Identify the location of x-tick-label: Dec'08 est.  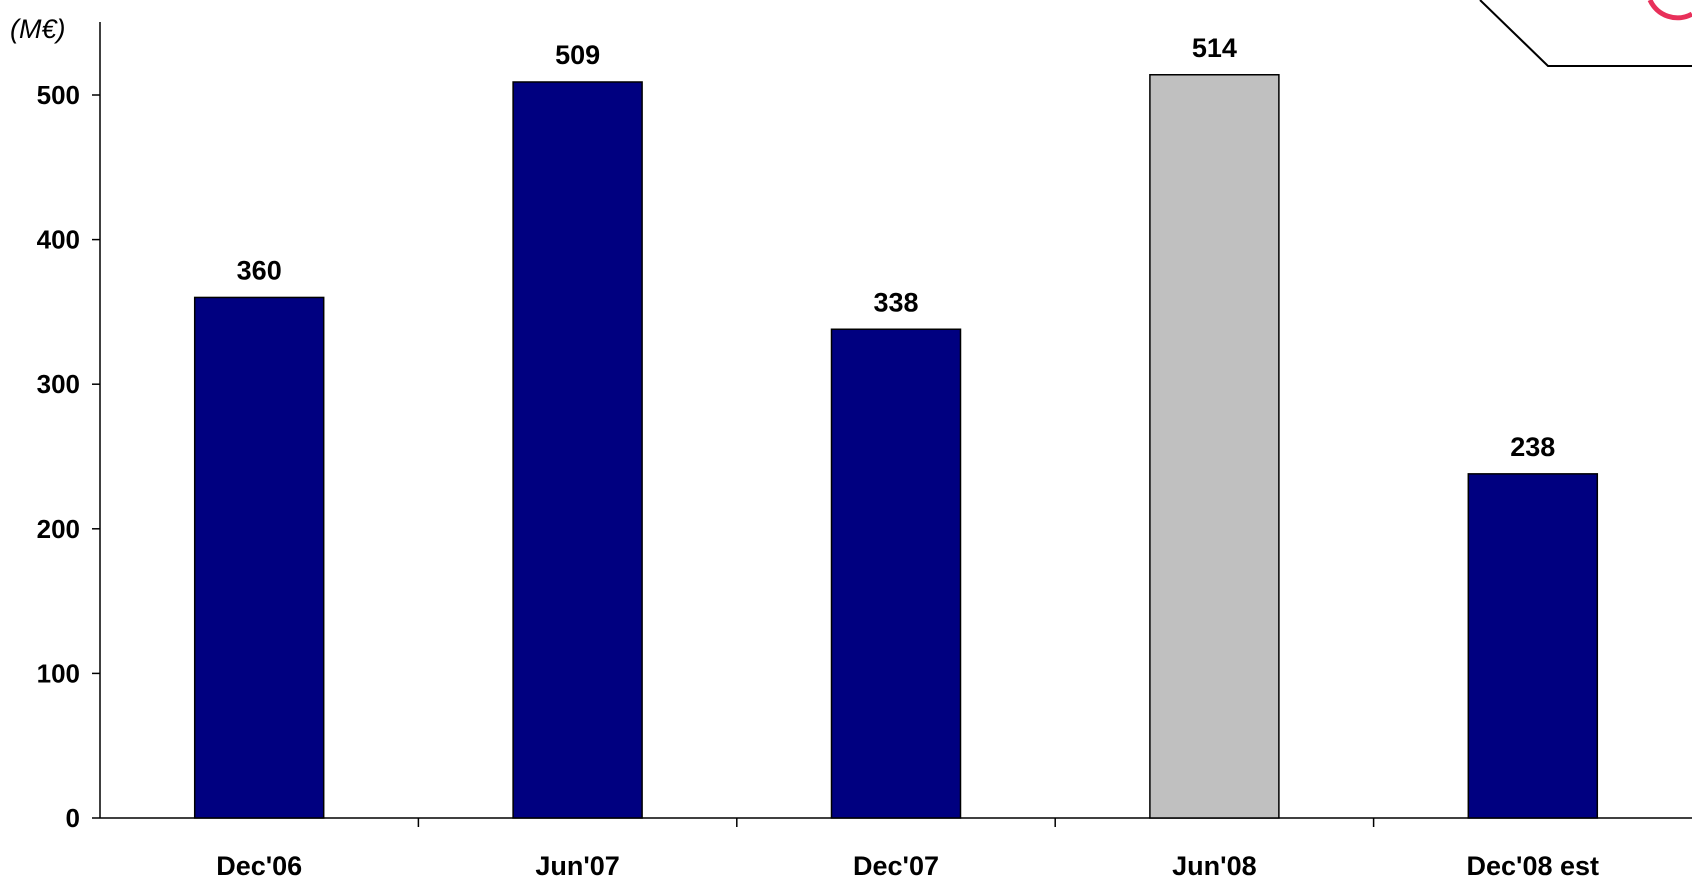
(1533, 865).